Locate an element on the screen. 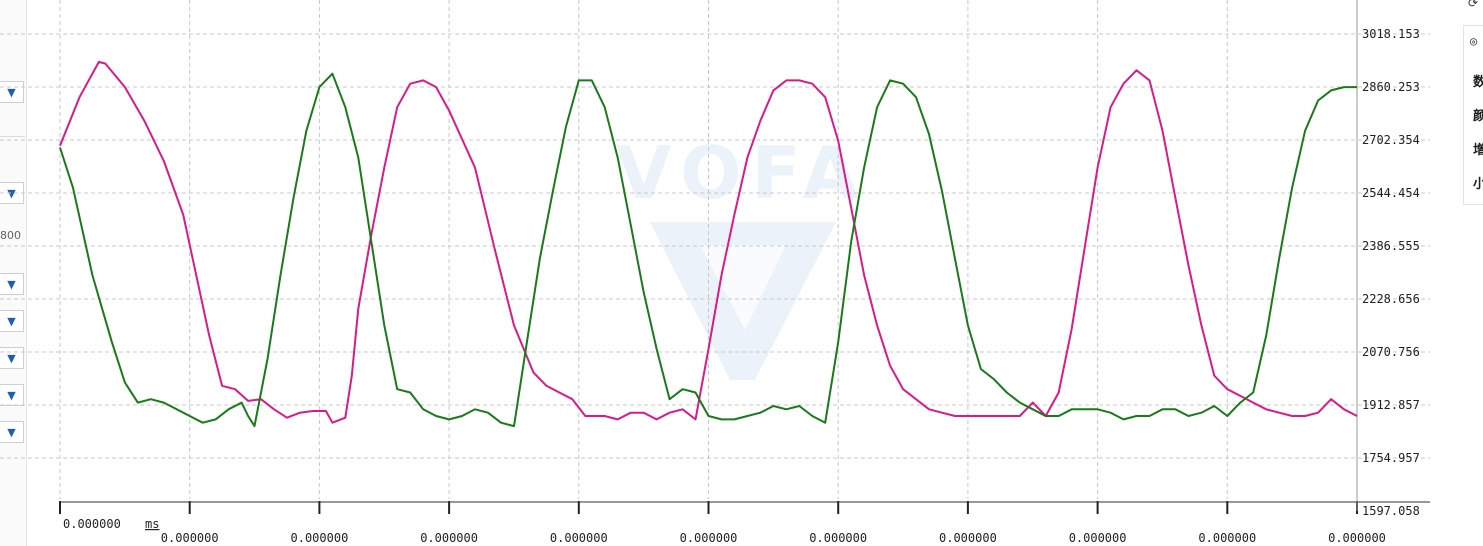  watermark-text: VOFA is located at coordinates (742, 173).